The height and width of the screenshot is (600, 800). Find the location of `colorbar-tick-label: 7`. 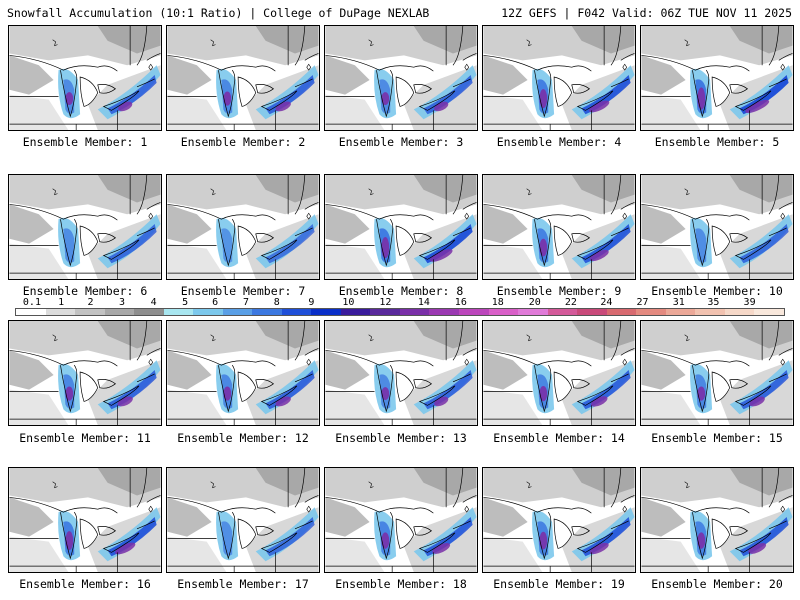

colorbar-tick-label: 7 is located at coordinates (246, 302).